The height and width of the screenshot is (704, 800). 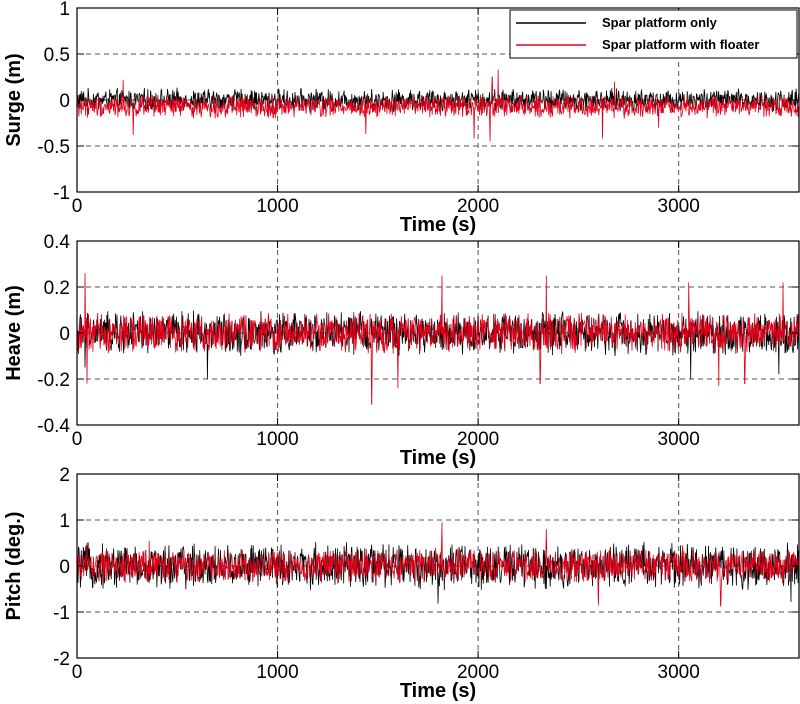 What do you see at coordinates (77, 439) in the screenshot?
I see `heave-xtick-label: 0` at bounding box center [77, 439].